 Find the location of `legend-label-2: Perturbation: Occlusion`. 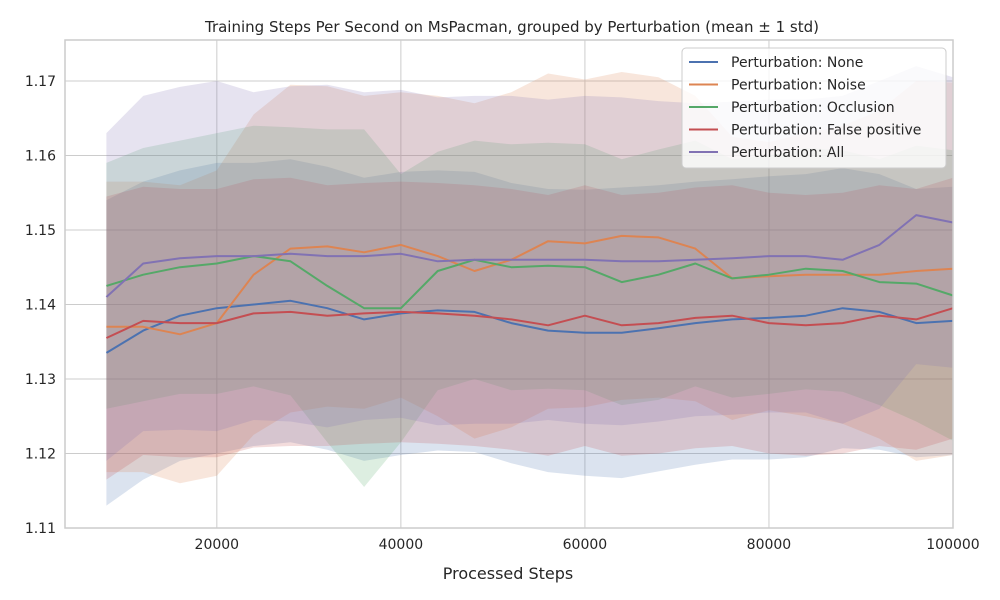

legend-label-2: Perturbation: Occlusion is located at coordinates (813, 108).